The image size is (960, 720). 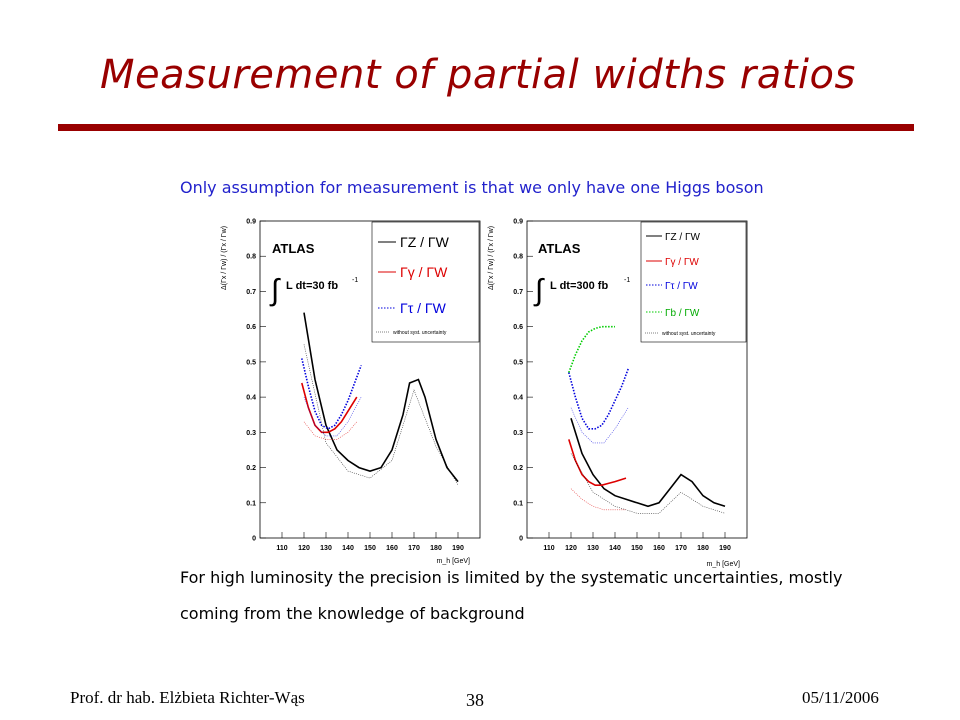 I want to click on right-y-tick-label: 0, so click(x=521, y=539).